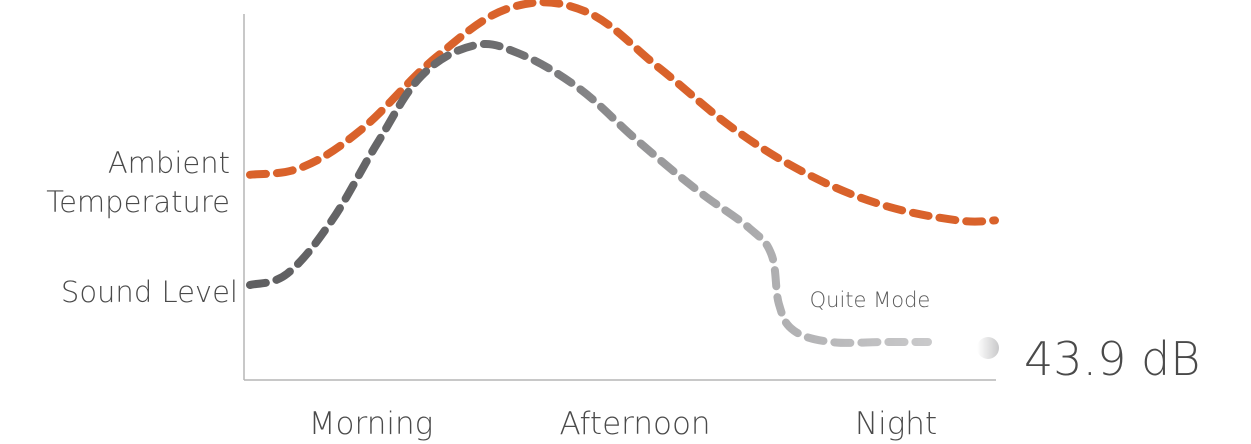 This screenshot has height=444, width=1251. I want to click on y-label-ambient: Ambient, so click(169, 163).